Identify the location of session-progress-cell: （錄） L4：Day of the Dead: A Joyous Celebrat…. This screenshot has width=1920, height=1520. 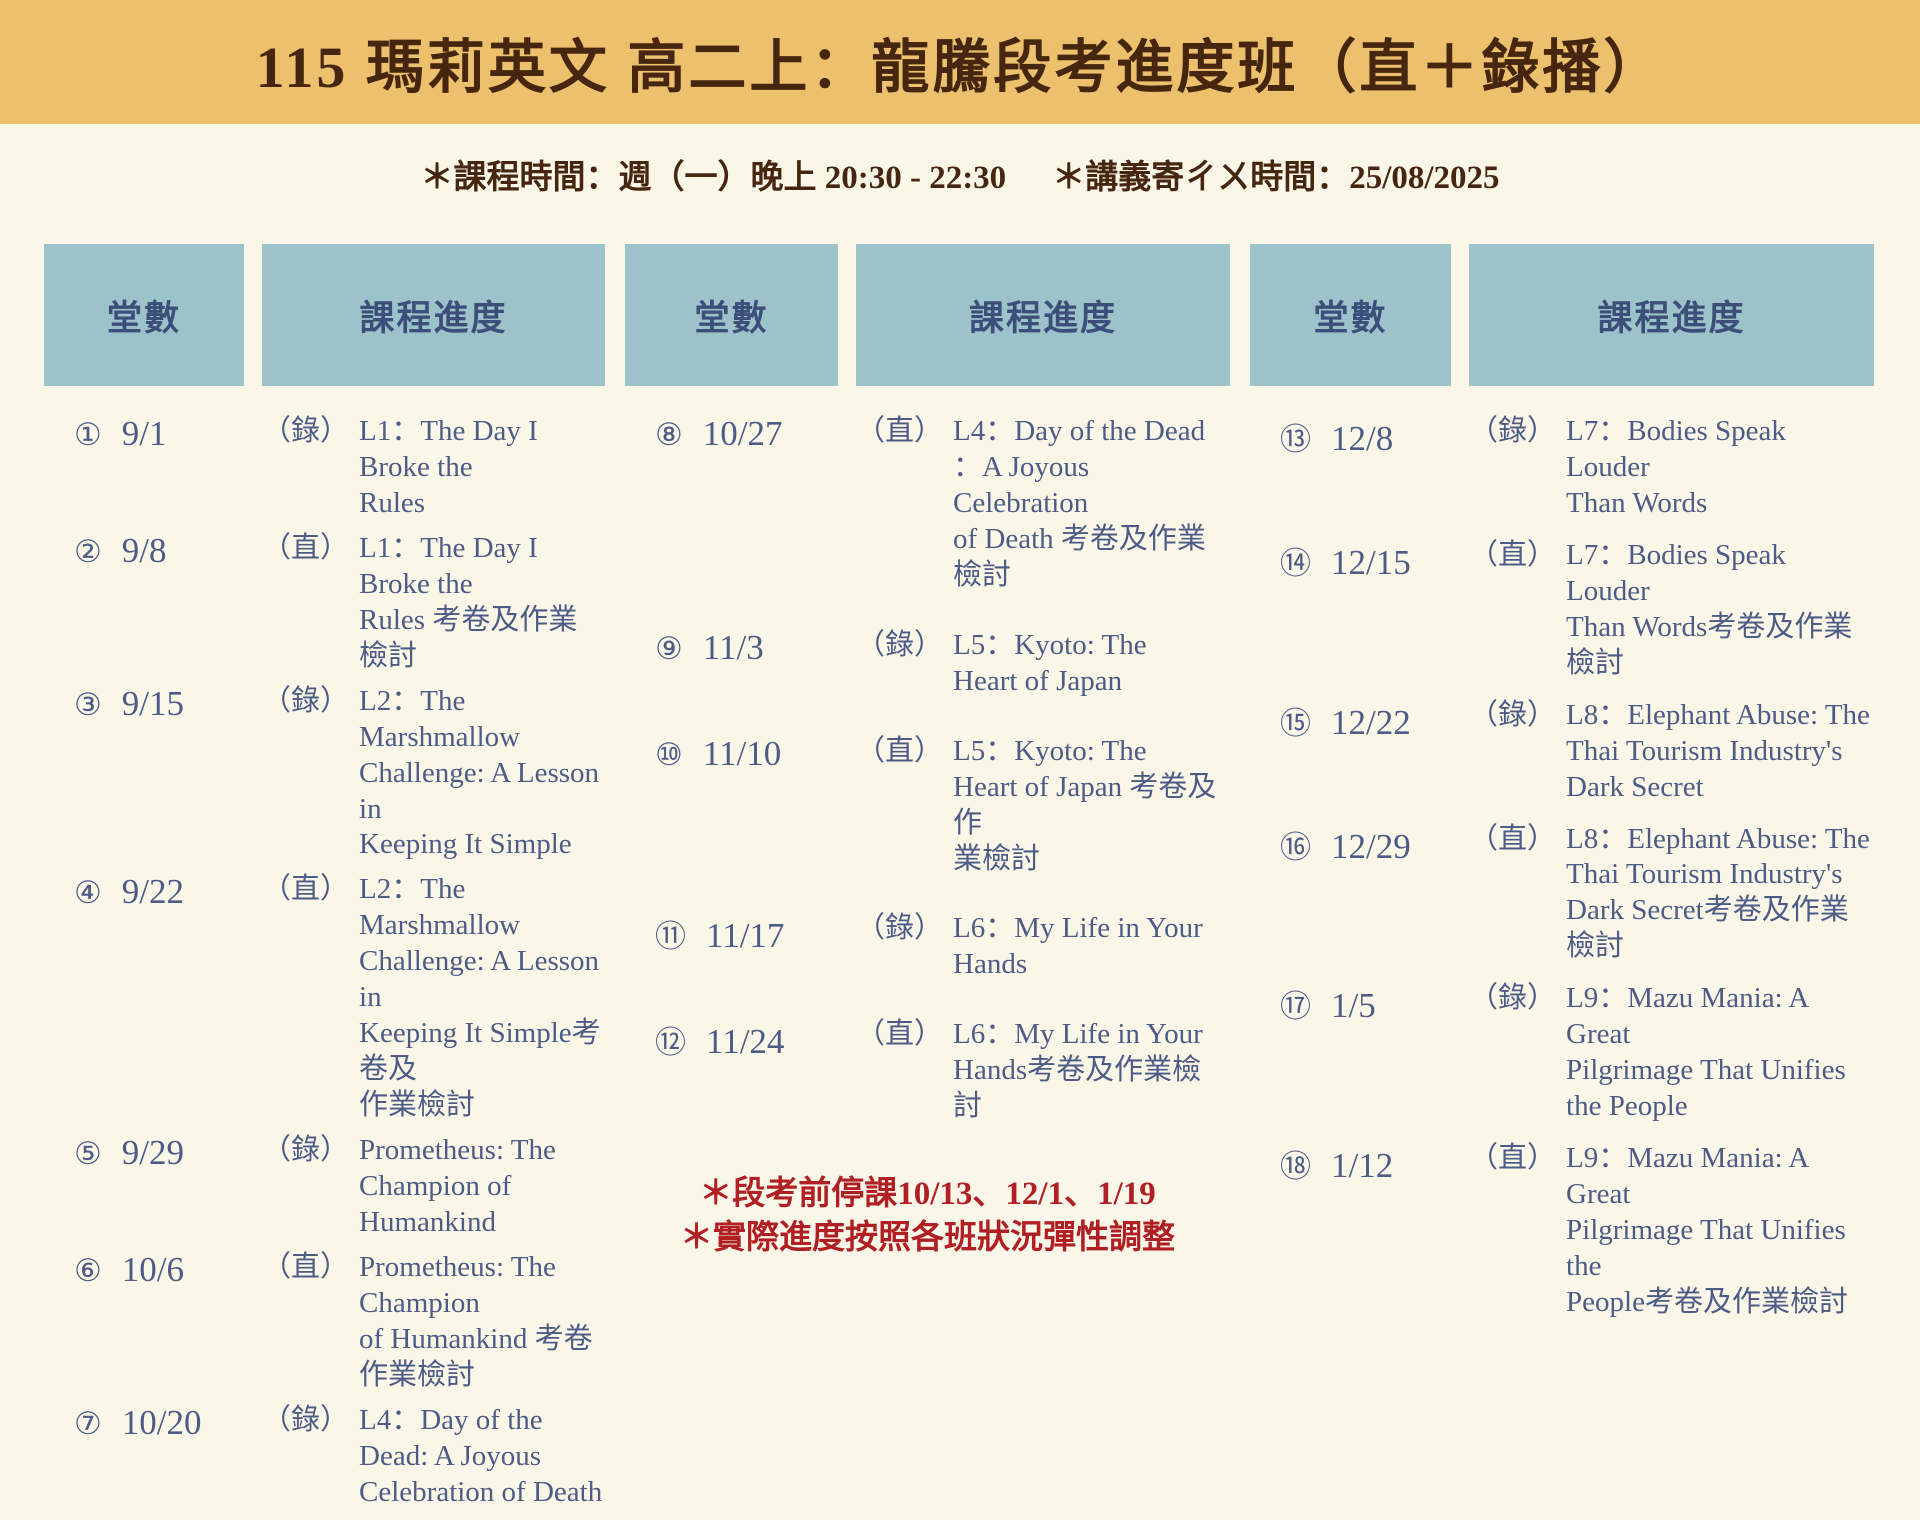
(433, 1457).